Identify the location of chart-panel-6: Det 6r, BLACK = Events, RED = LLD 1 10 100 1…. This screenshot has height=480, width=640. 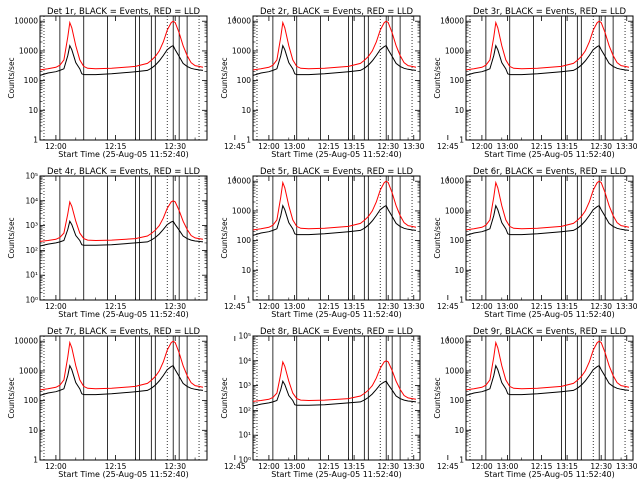
(533, 243).